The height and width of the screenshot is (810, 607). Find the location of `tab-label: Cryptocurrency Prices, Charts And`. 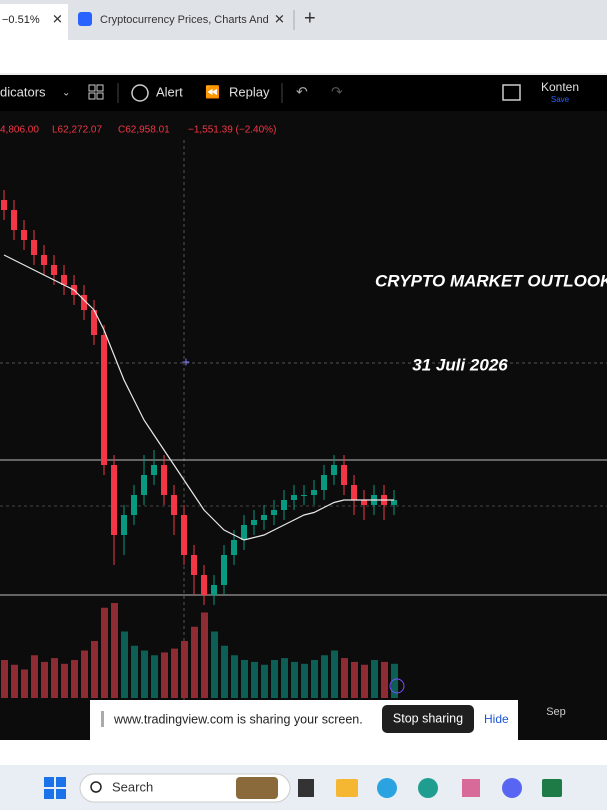

tab-label: Cryptocurrency Prices, Charts And is located at coordinates (184, 20).